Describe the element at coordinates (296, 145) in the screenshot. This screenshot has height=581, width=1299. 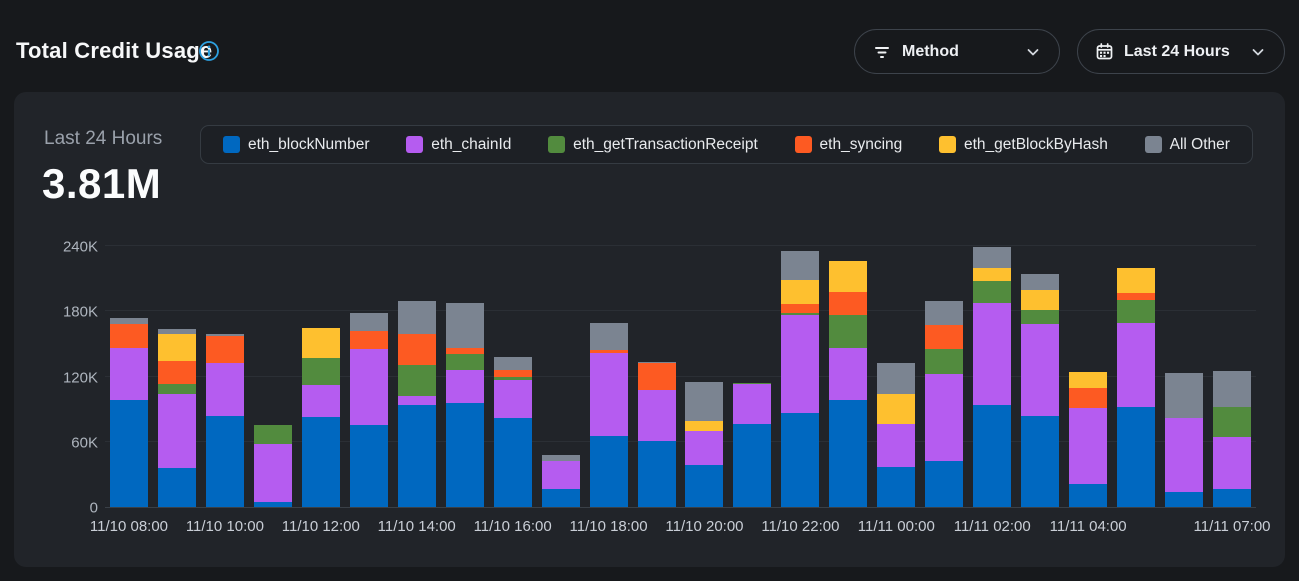
I see `legend-item-eth_blockNumber: eth_blockNumber` at that location.